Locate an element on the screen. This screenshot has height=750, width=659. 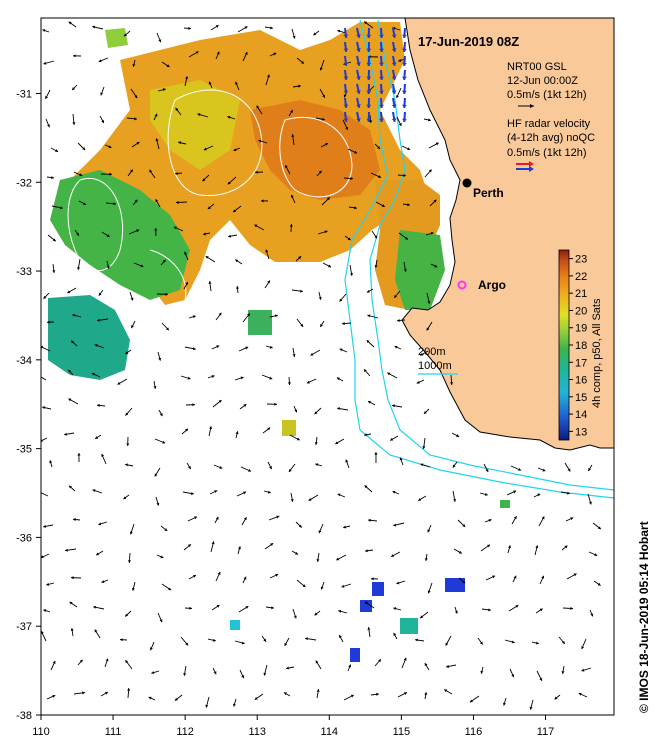
colorbar-ticks: 13 14 15 16 17 18 19 20 21 22 23 is located at coordinates (578, 346).